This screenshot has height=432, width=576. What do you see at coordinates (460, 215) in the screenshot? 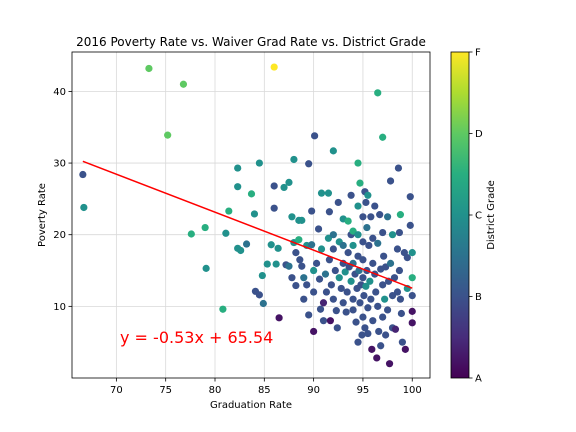
I see `colorbar` at bounding box center [460, 215].